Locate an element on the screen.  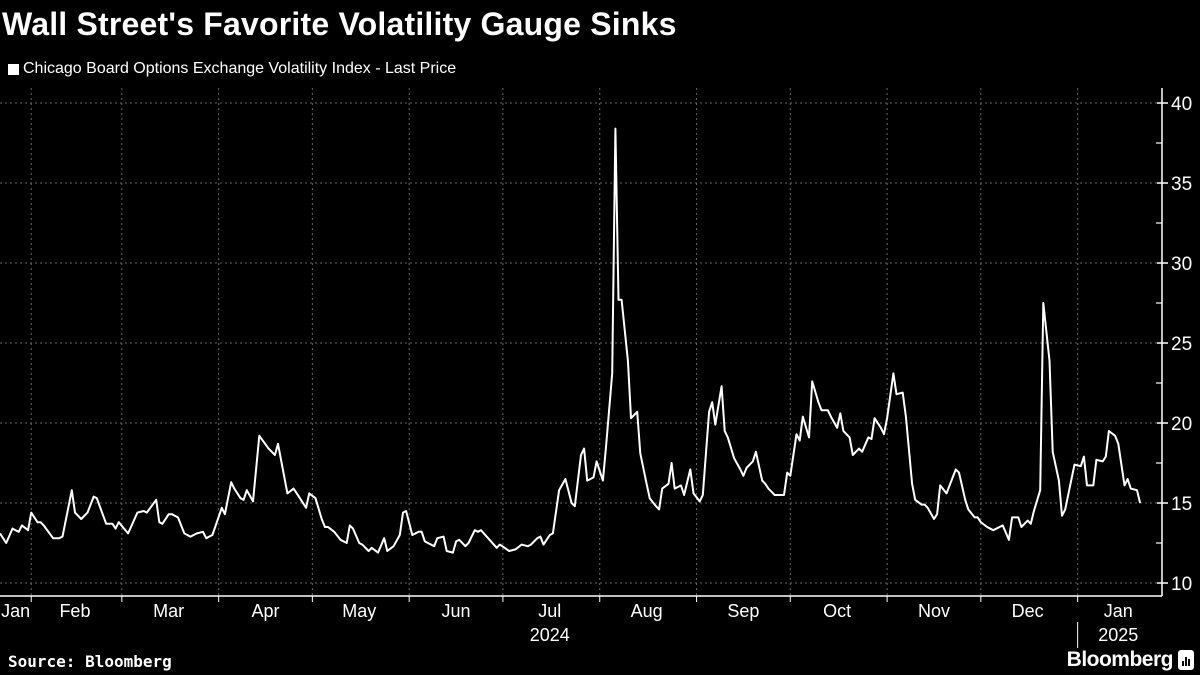
x-year-label: 2025 is located at coordinates (1118, 635).